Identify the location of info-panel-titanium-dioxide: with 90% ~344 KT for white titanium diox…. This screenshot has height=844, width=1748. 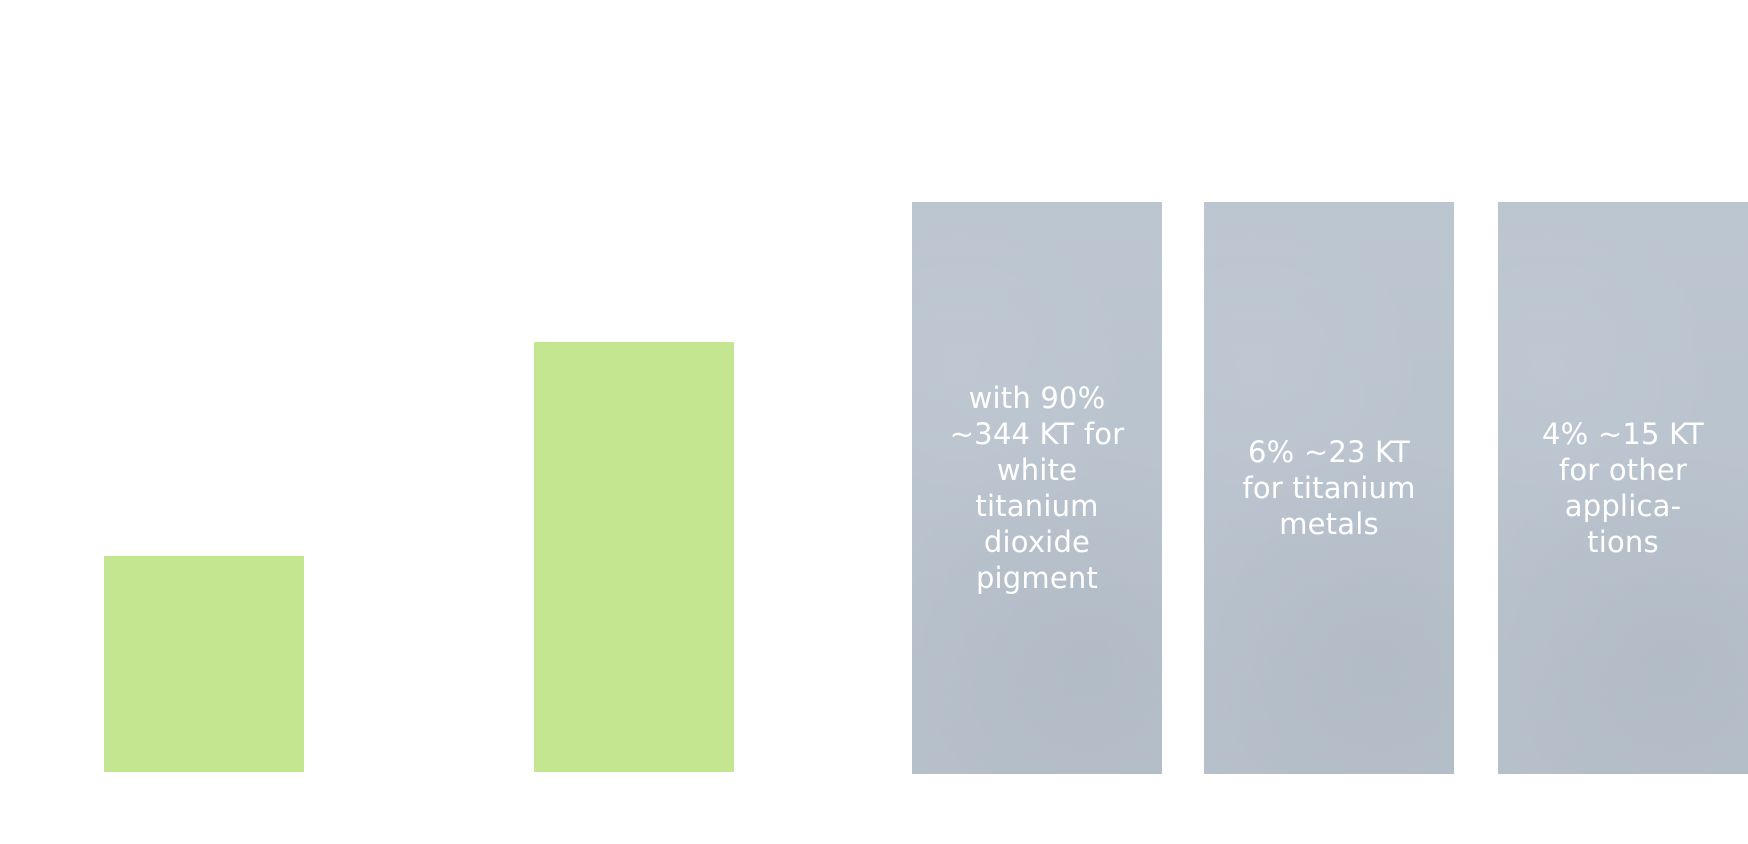
(1037, 488).